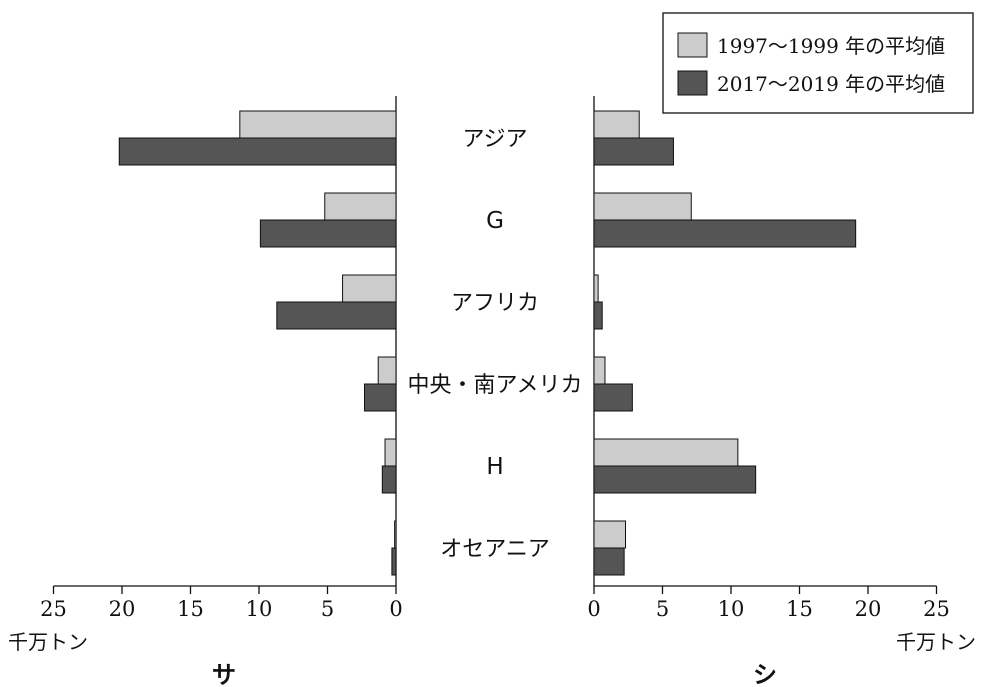 This screenshot has width=982, height=687. Describe the element at coordinates (831, 84) in the screenshot. I see `legend-entry: 2017～2019 年の平均値` at that location.